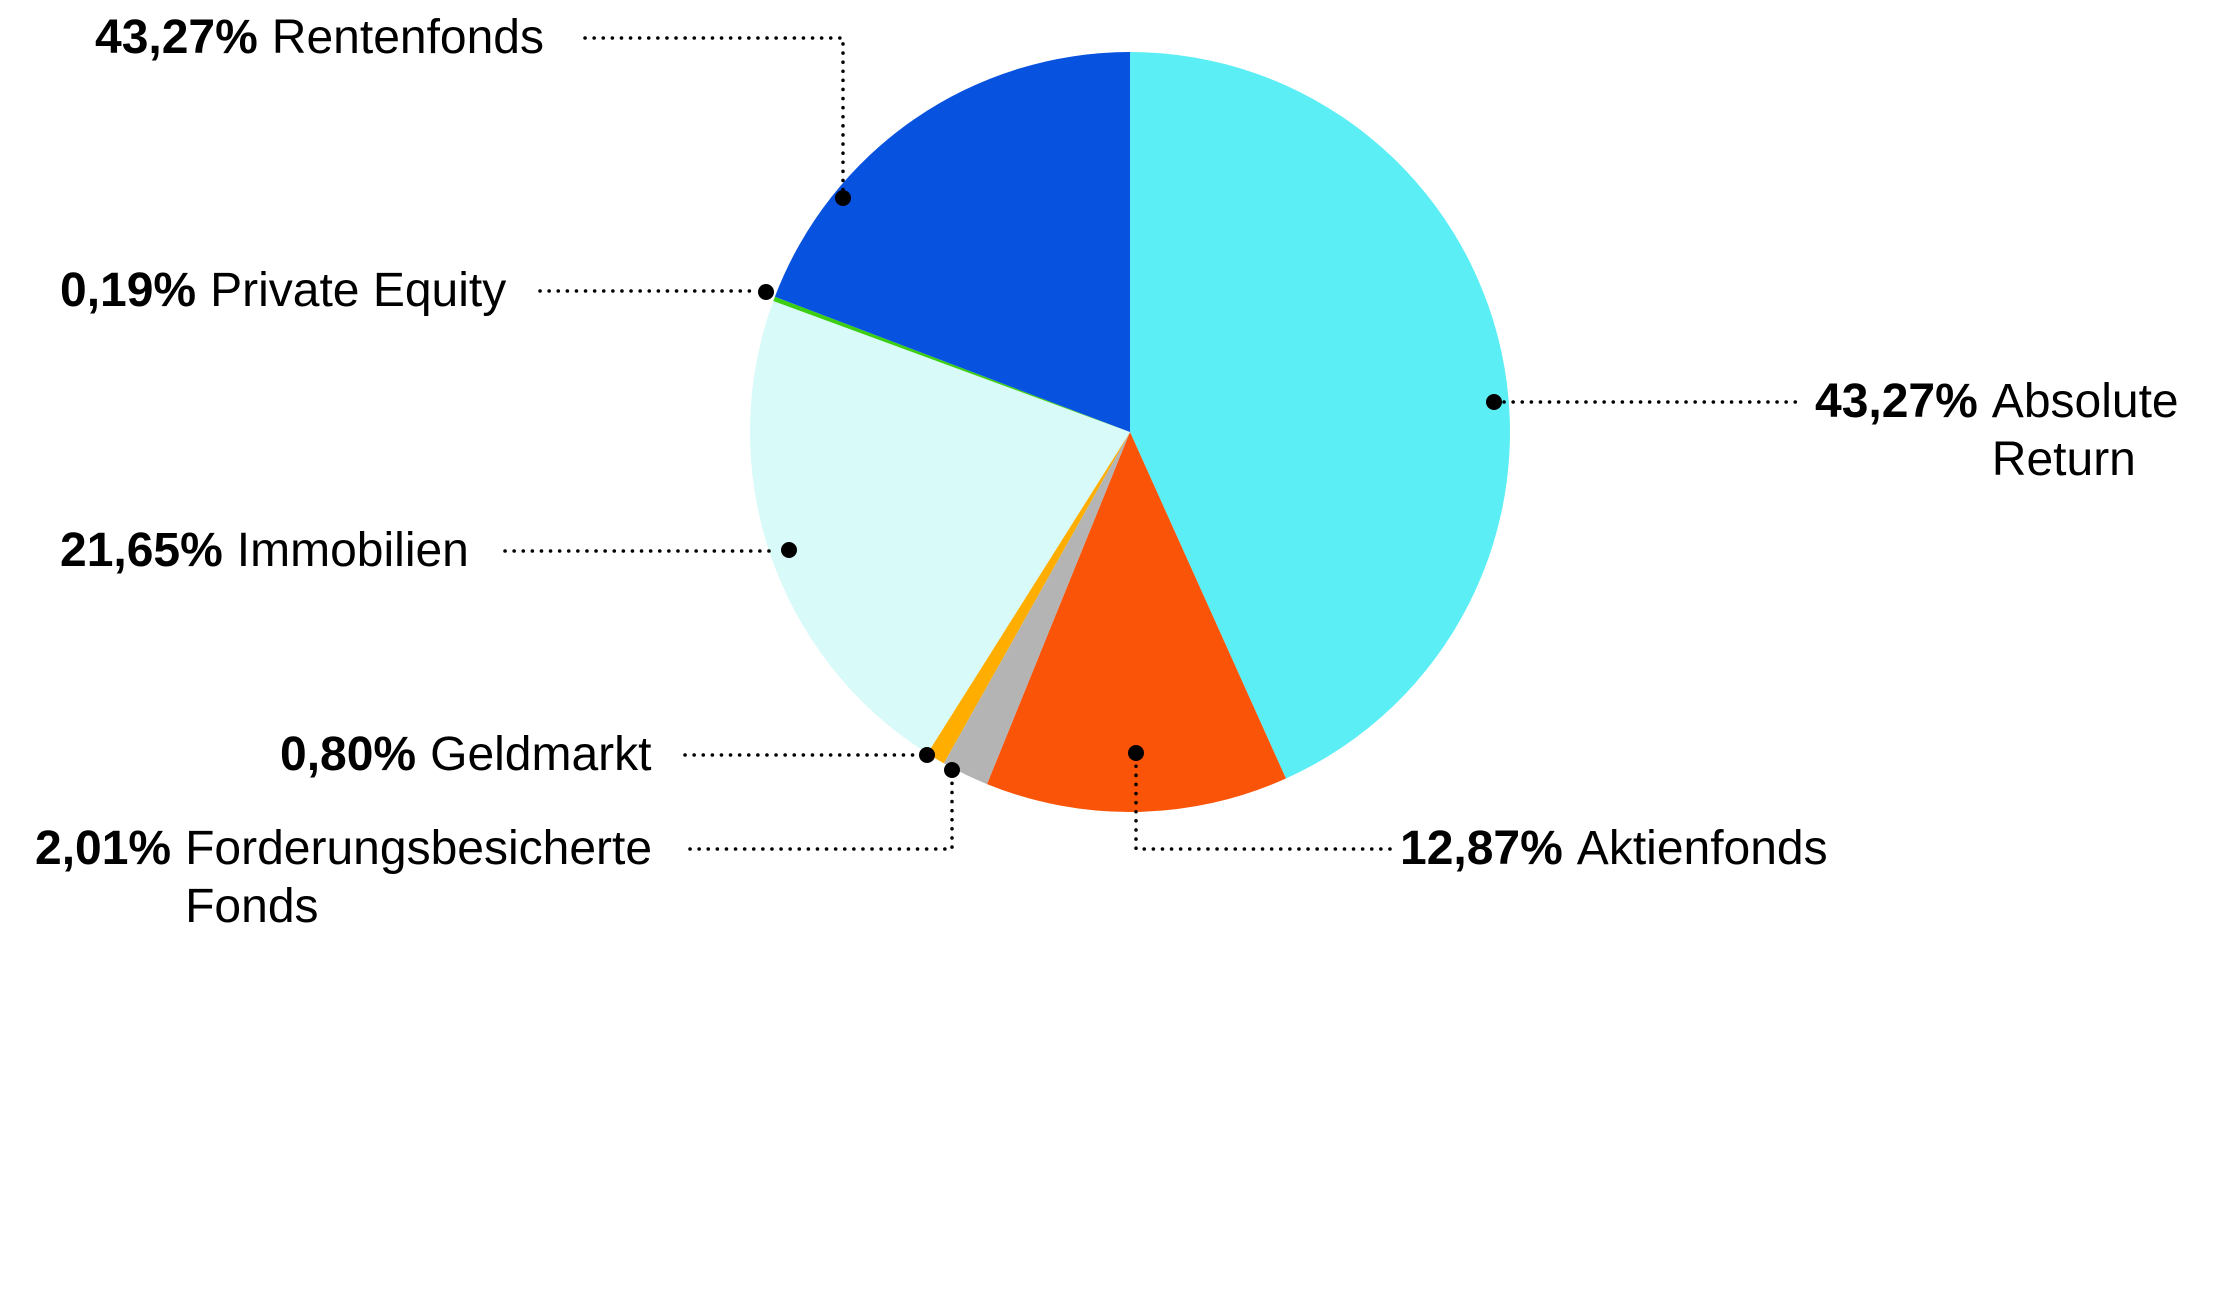 This screenshot has height=1292, width=2213. I want to click on aktienfonds-name: Aktienfonds, so click(1702, 848).